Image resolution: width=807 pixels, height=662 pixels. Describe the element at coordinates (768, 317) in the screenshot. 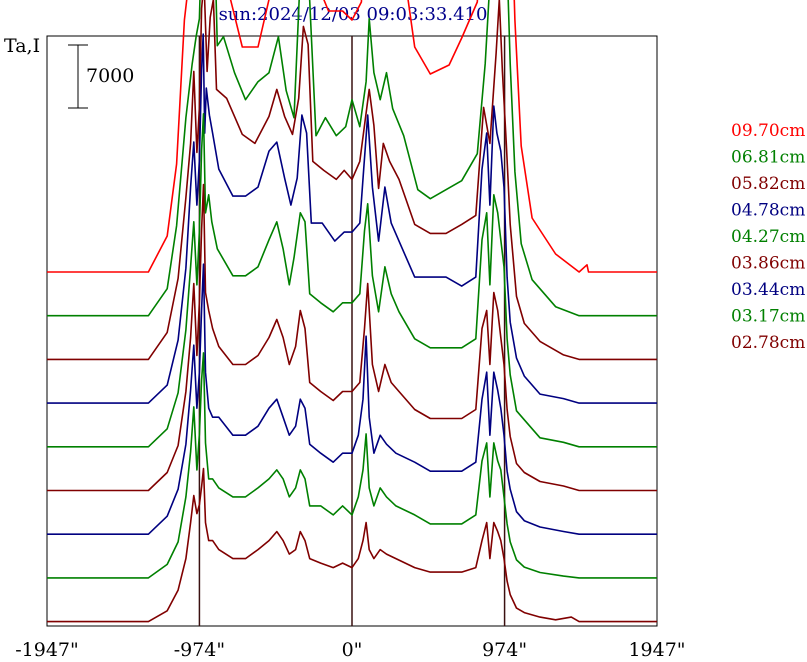

I see `legend-entry: 03.17cm` at that location.